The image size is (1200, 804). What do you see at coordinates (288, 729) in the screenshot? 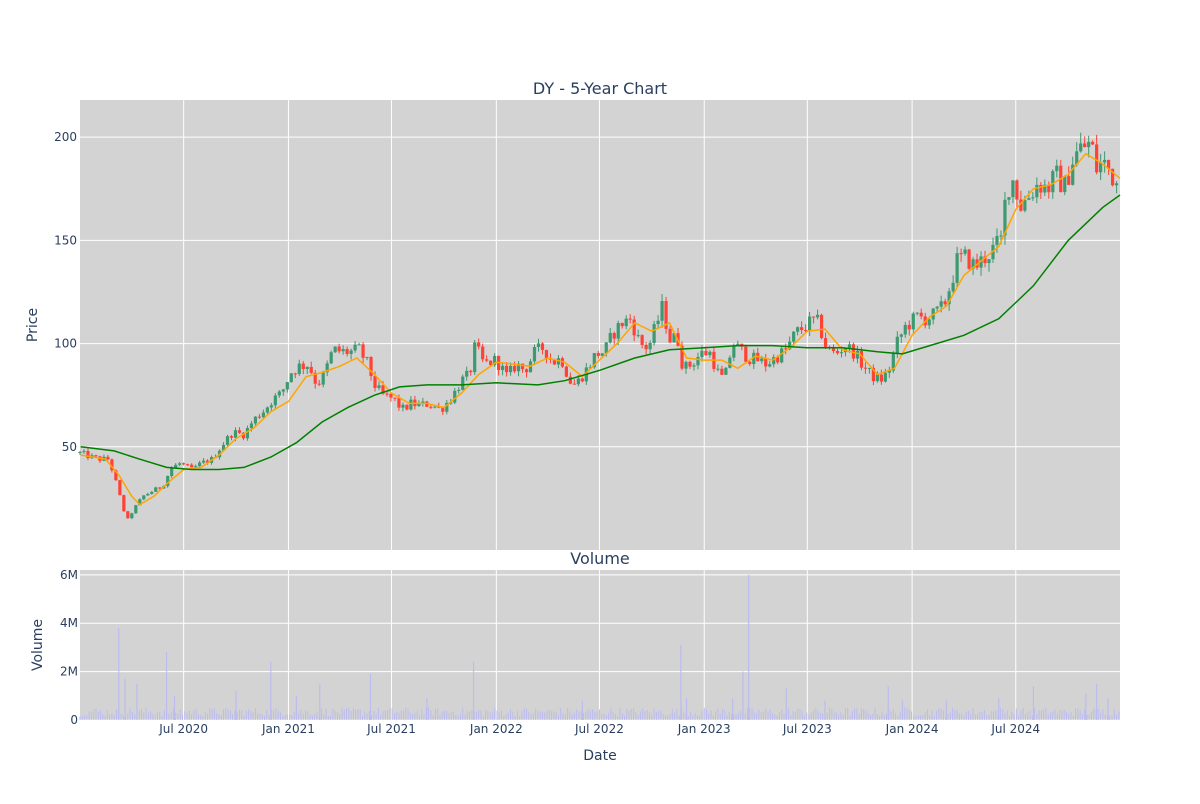
I see `volume-x-tick-label: Jan 2021` at bounding box center [288, 729].